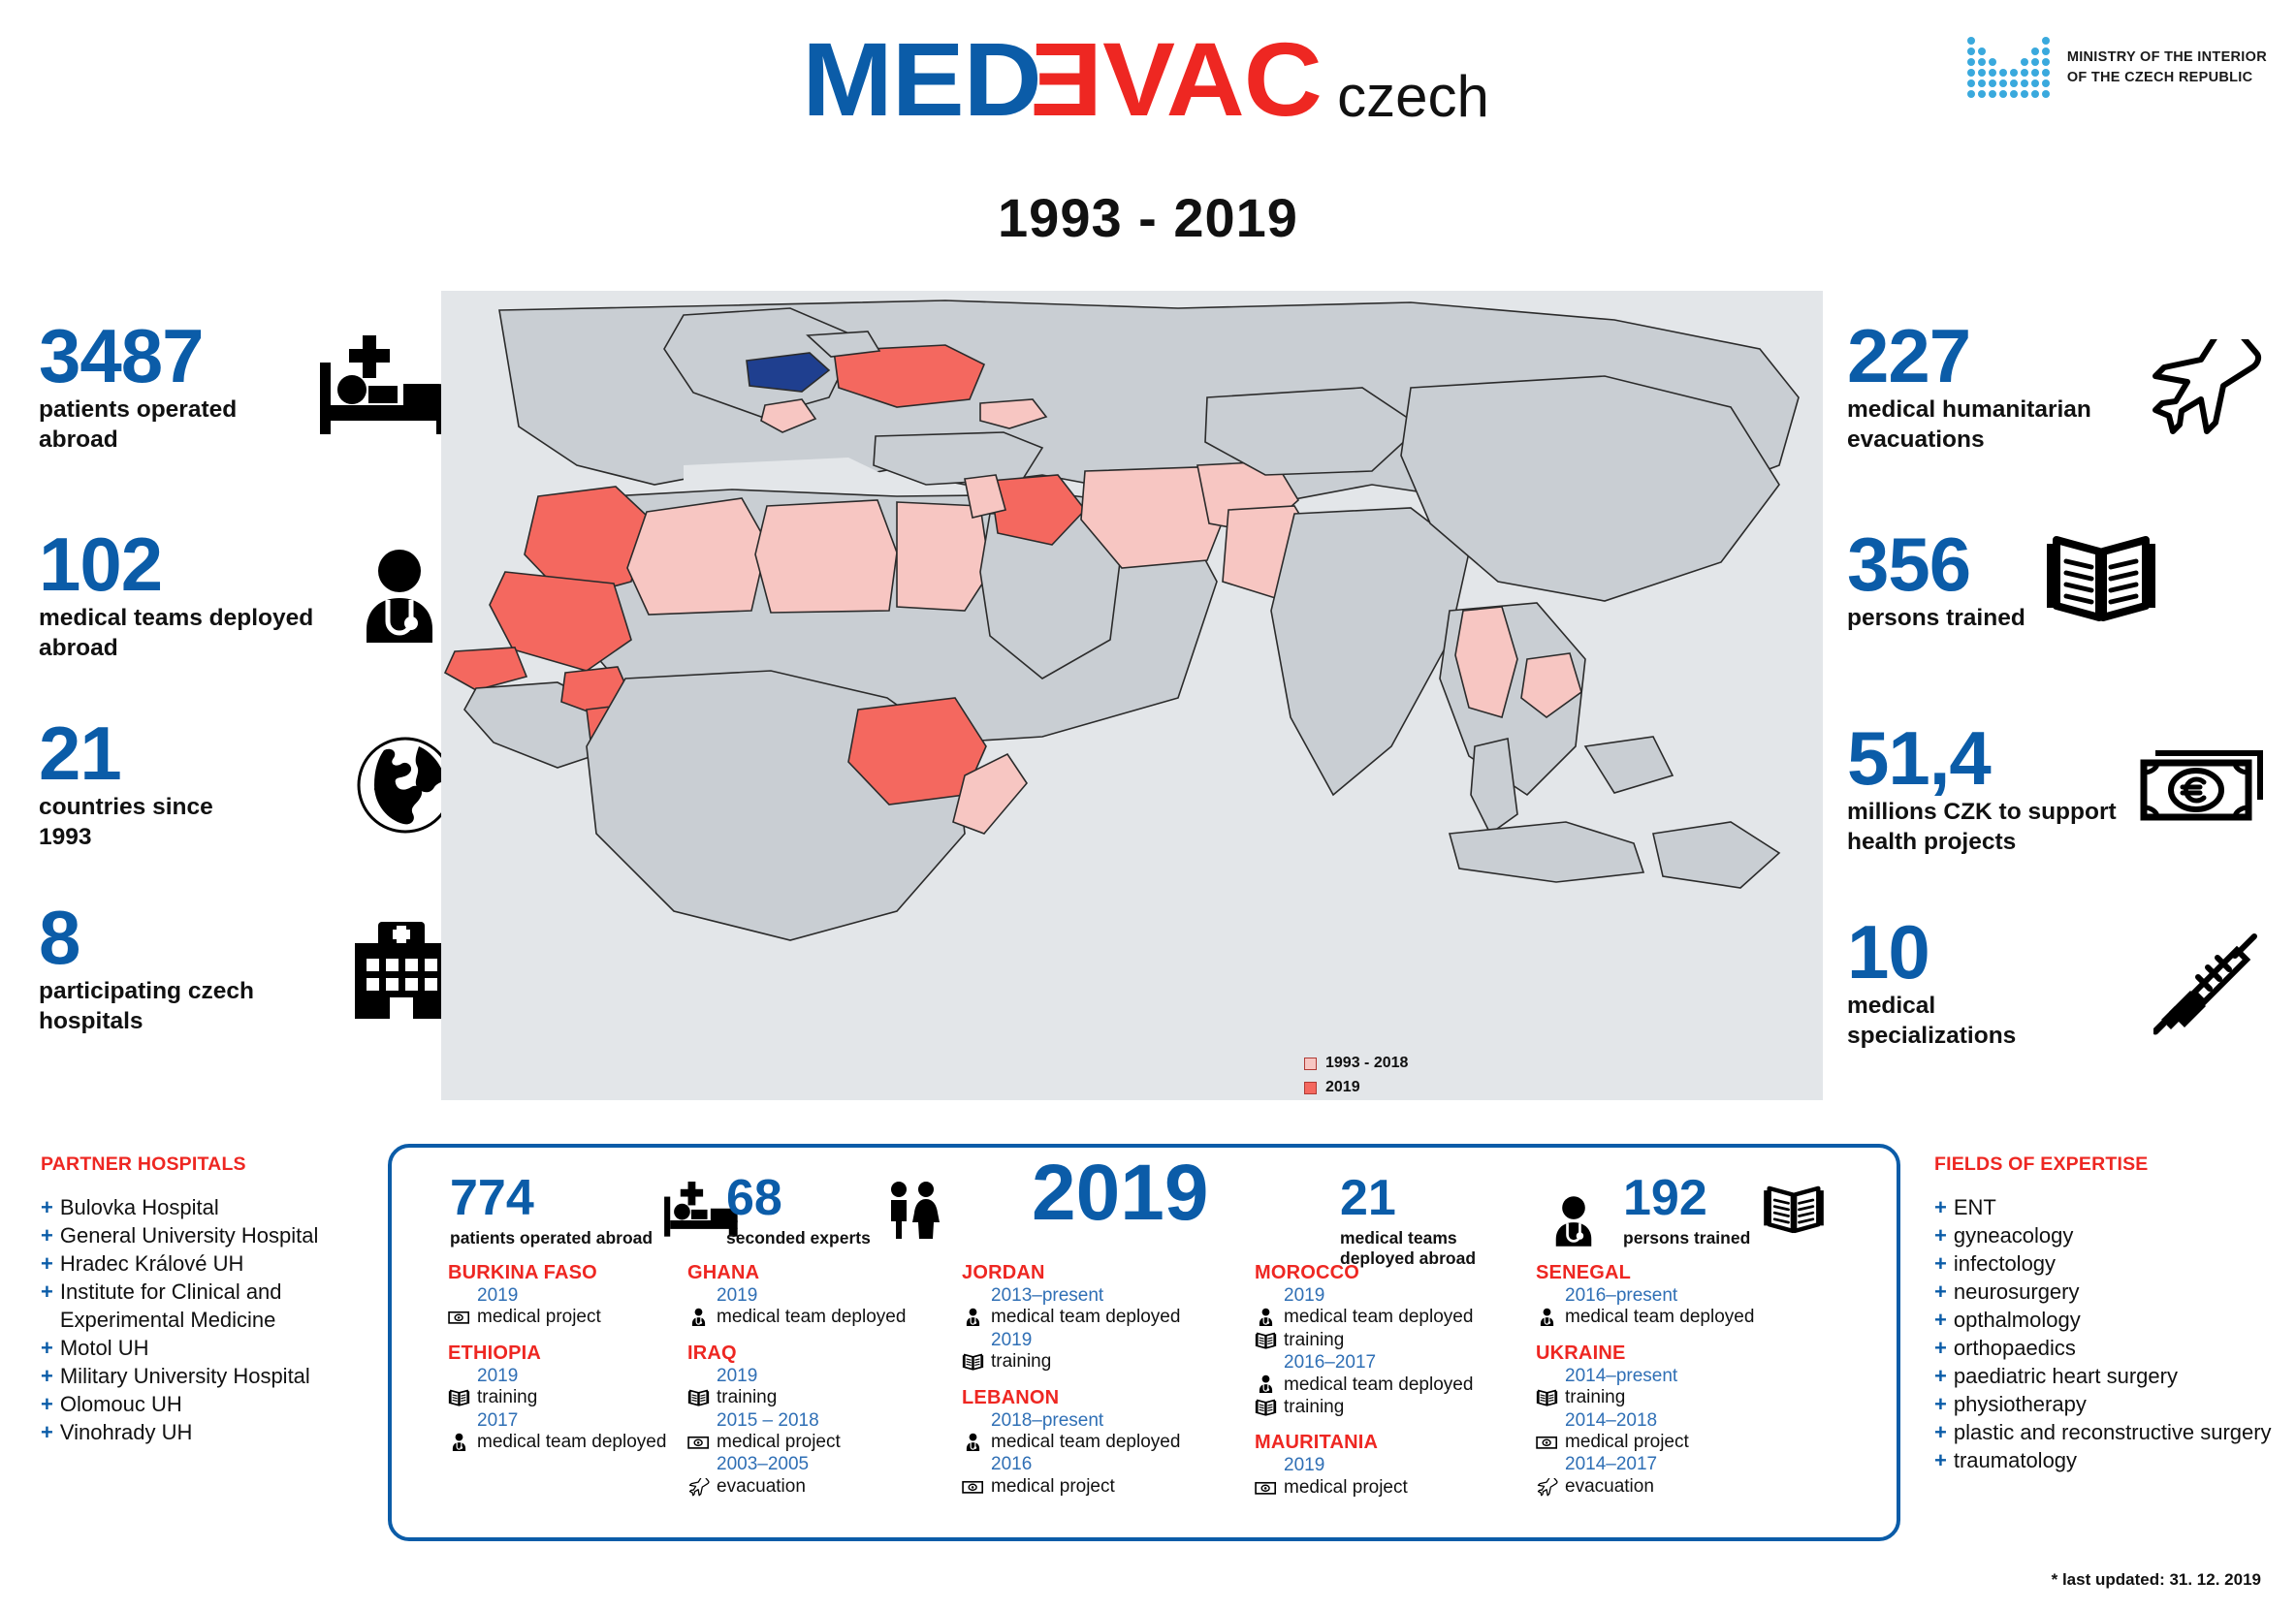  What do you see at coordinates (1645, 1387) in the screenshot?
I see `country-entry: 2014–present training` at bounding box center [1645, 1387].